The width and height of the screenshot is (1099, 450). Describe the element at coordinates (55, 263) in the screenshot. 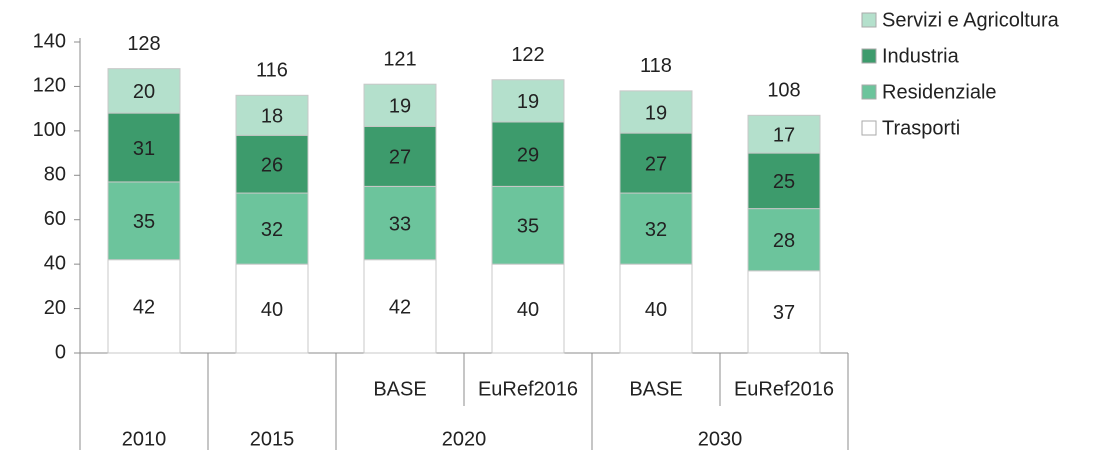

I see `y-tick-label: 40` at that location.